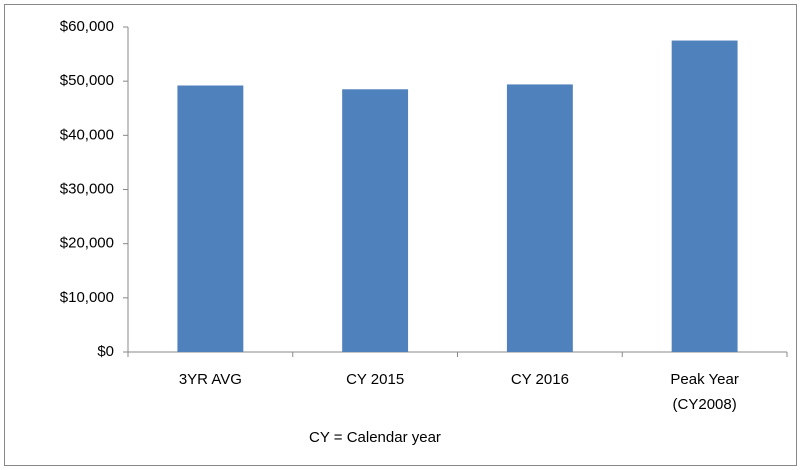 Image resolution: width=801 pixels, height=470 pixels. Describe the element at coordinates (105, 351) in the screenshot. I see `y-tick-label: $0` at that location.